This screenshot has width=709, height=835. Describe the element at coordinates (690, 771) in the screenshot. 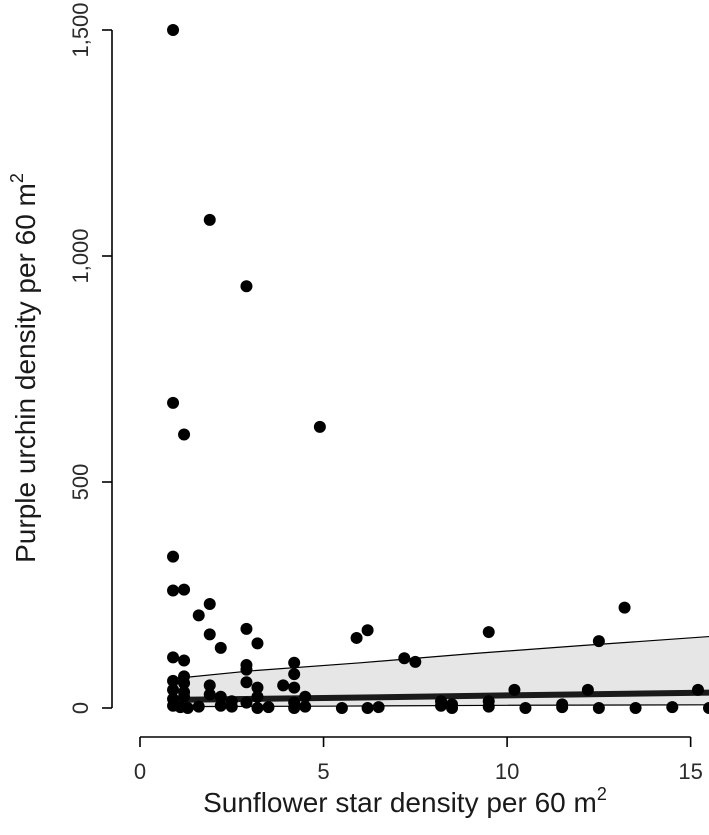

I see `x-tick-label: 15` at that location.